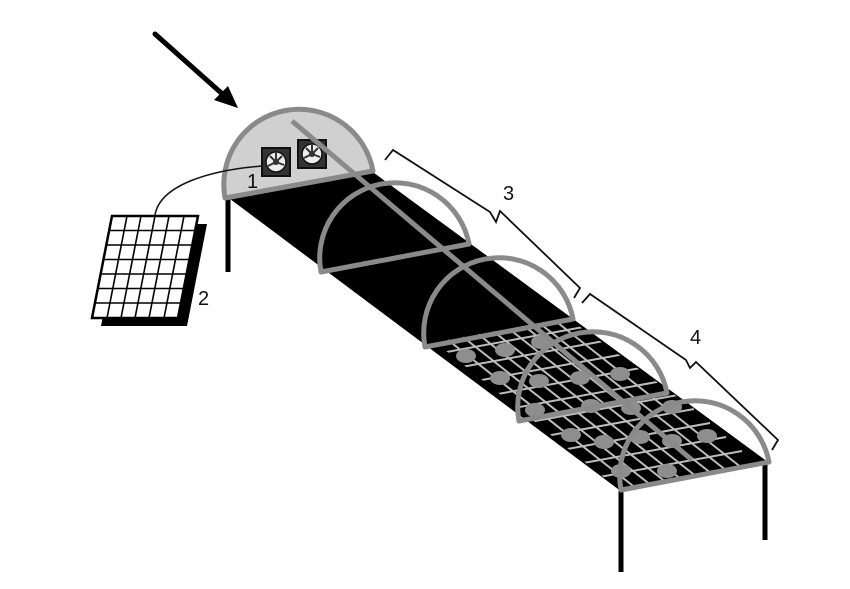  I want to click on power-cable, so click(208, 190).